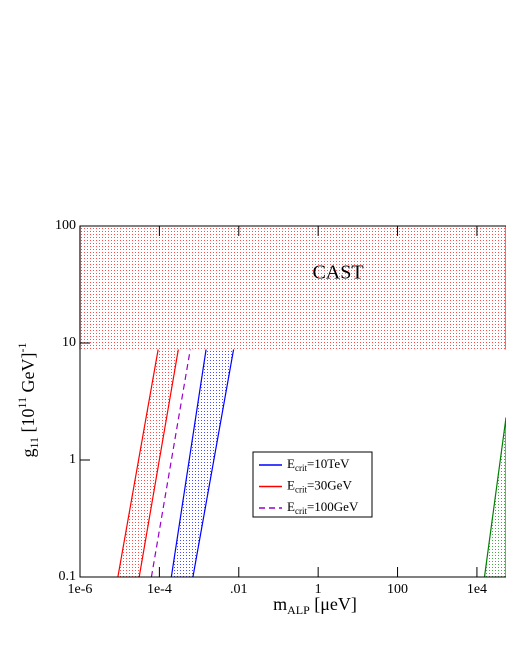 The width and height of the screenshot is (506, 654). I want to click on label-sup: 11, so click(22, 403).